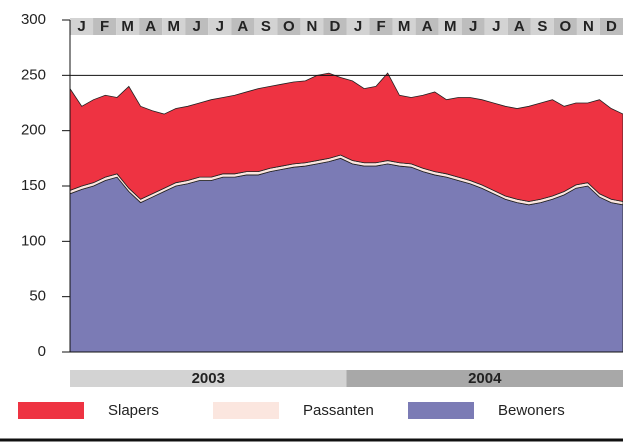  What do you see at coordinates (33, 130) in the screenshot?
I see `y-tick-label: 200` at bounding box center [33, 130].